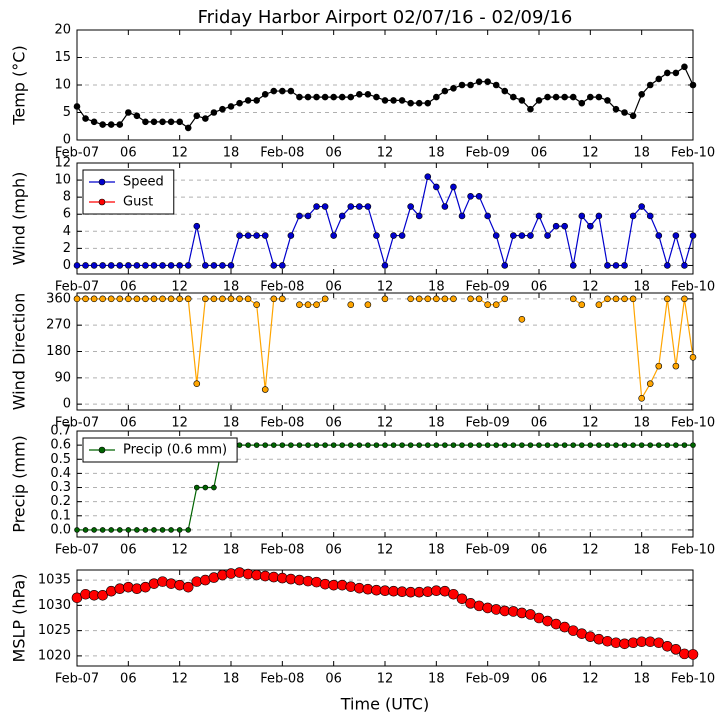  I want to click on y-tick-label: 180, so click(58, 351).